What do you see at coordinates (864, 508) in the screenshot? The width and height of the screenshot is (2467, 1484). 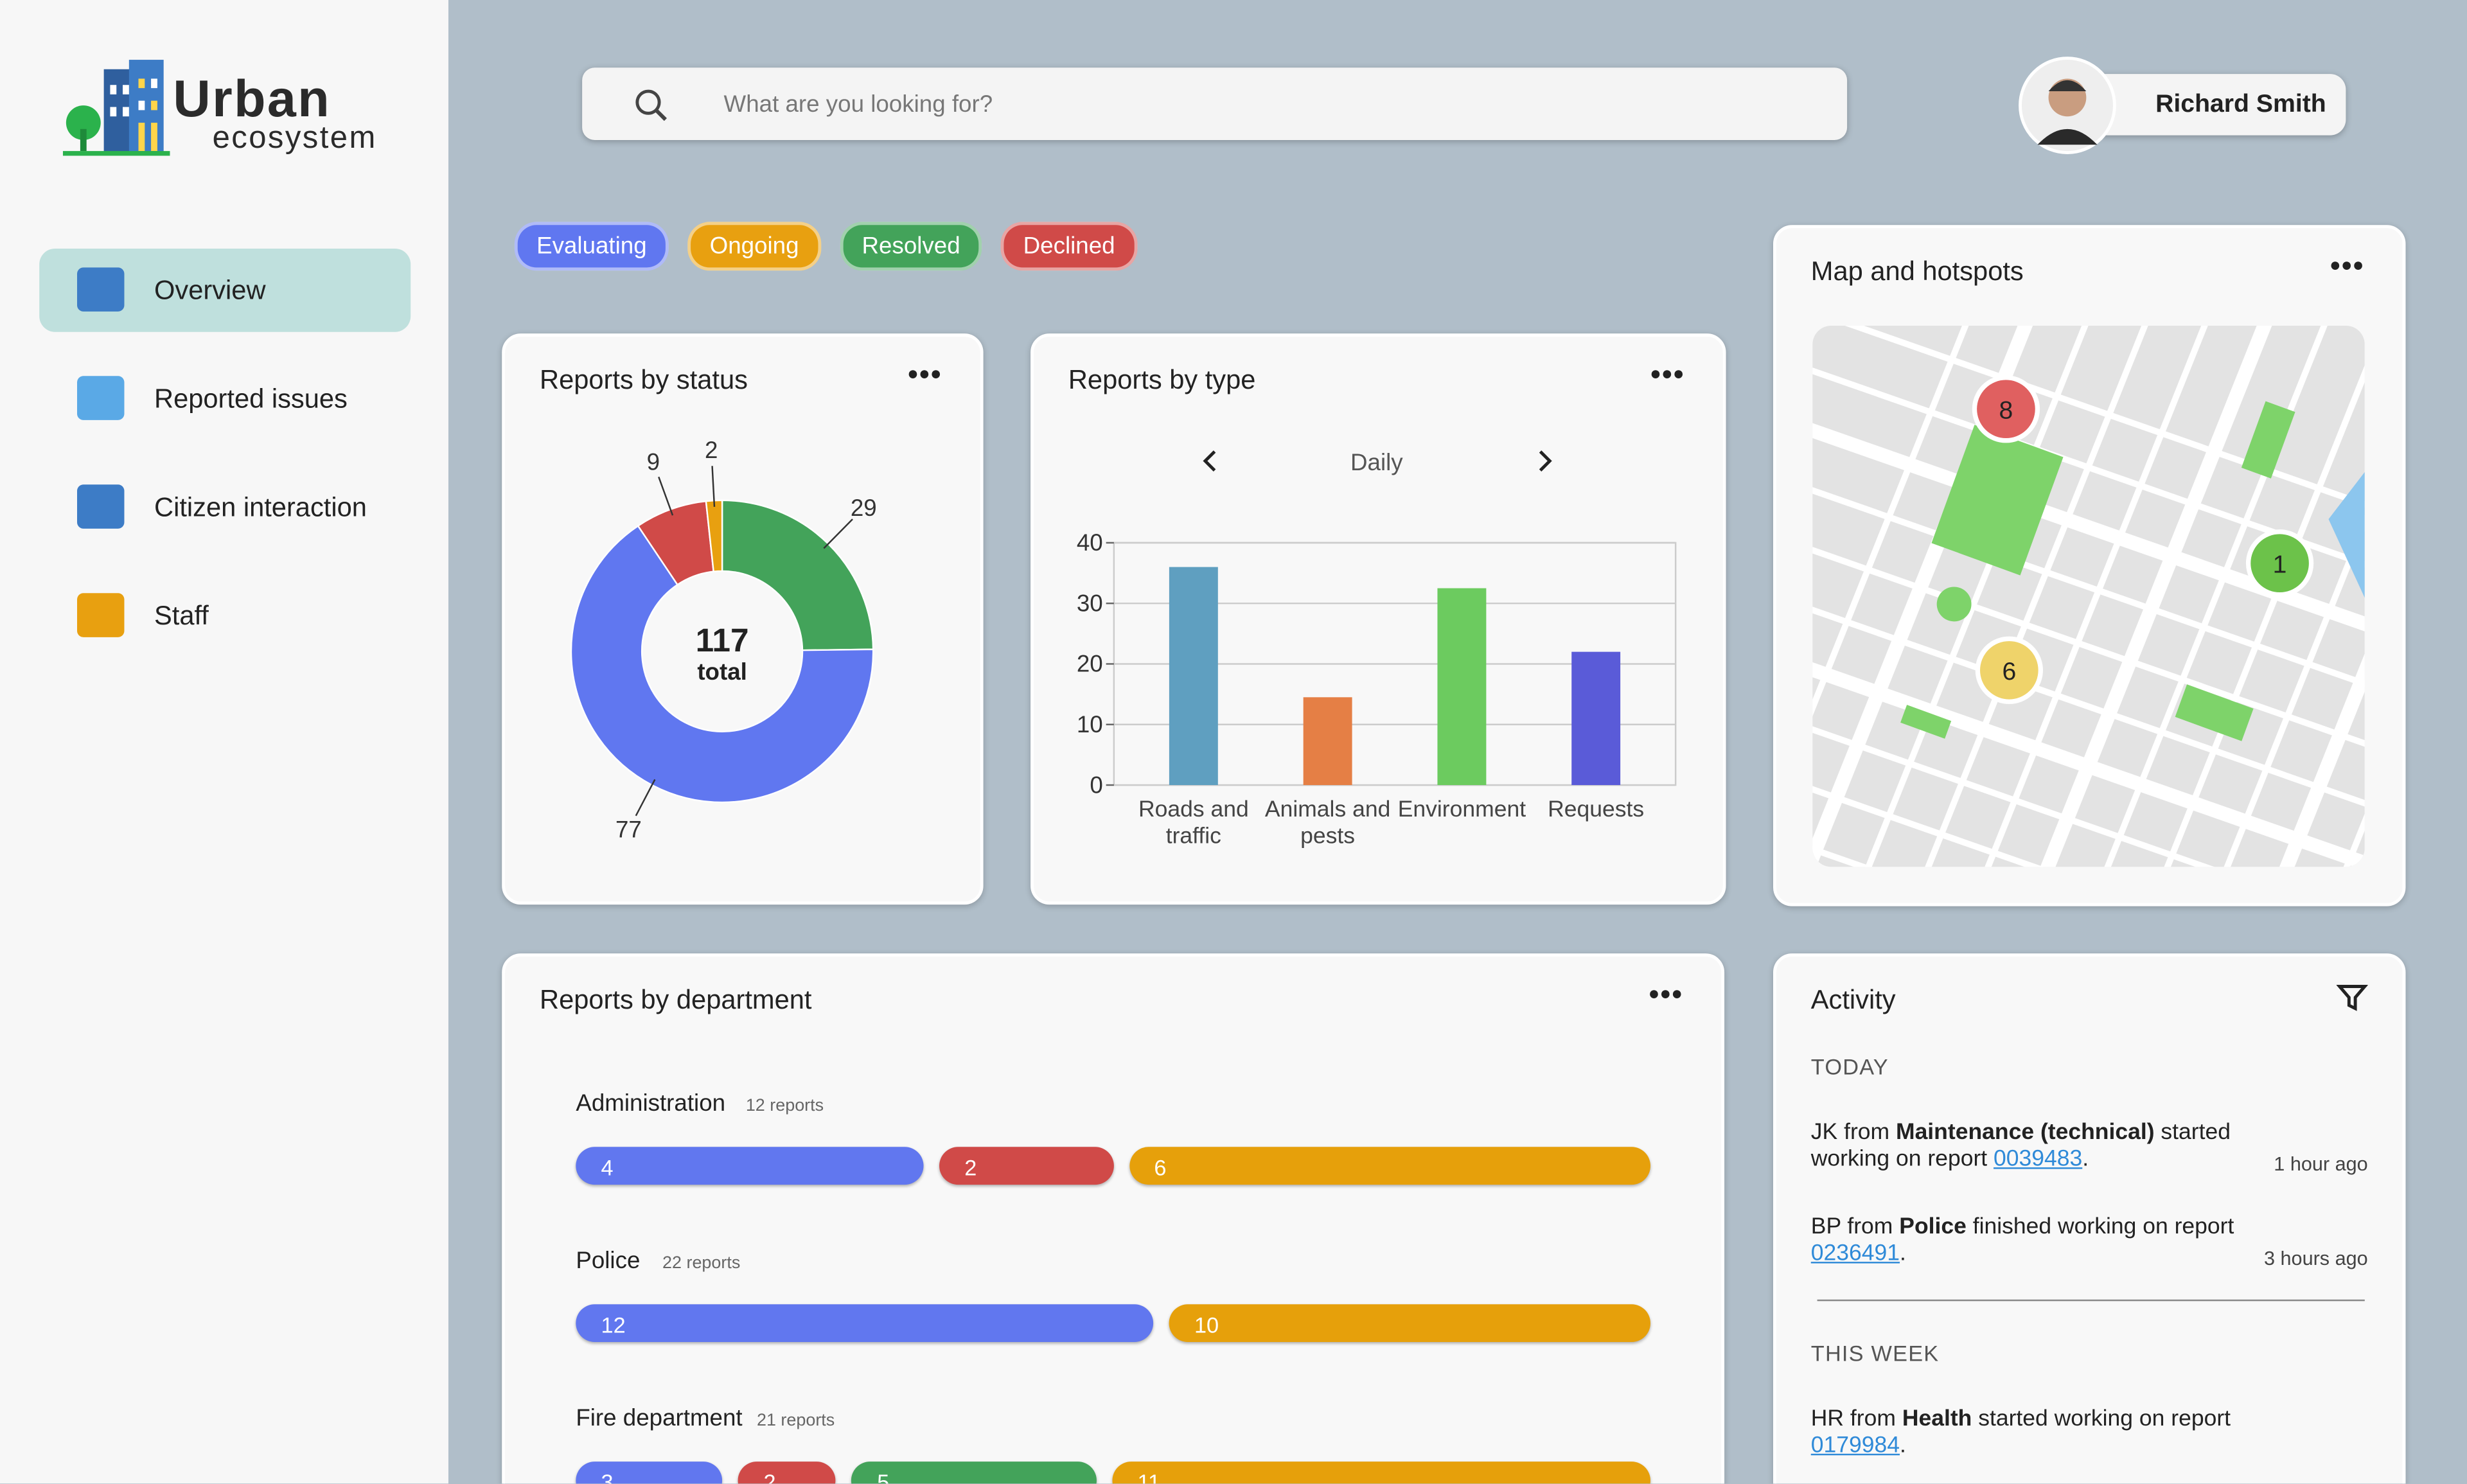 I see `slice-label: 29` at bounding box center [864, 508].